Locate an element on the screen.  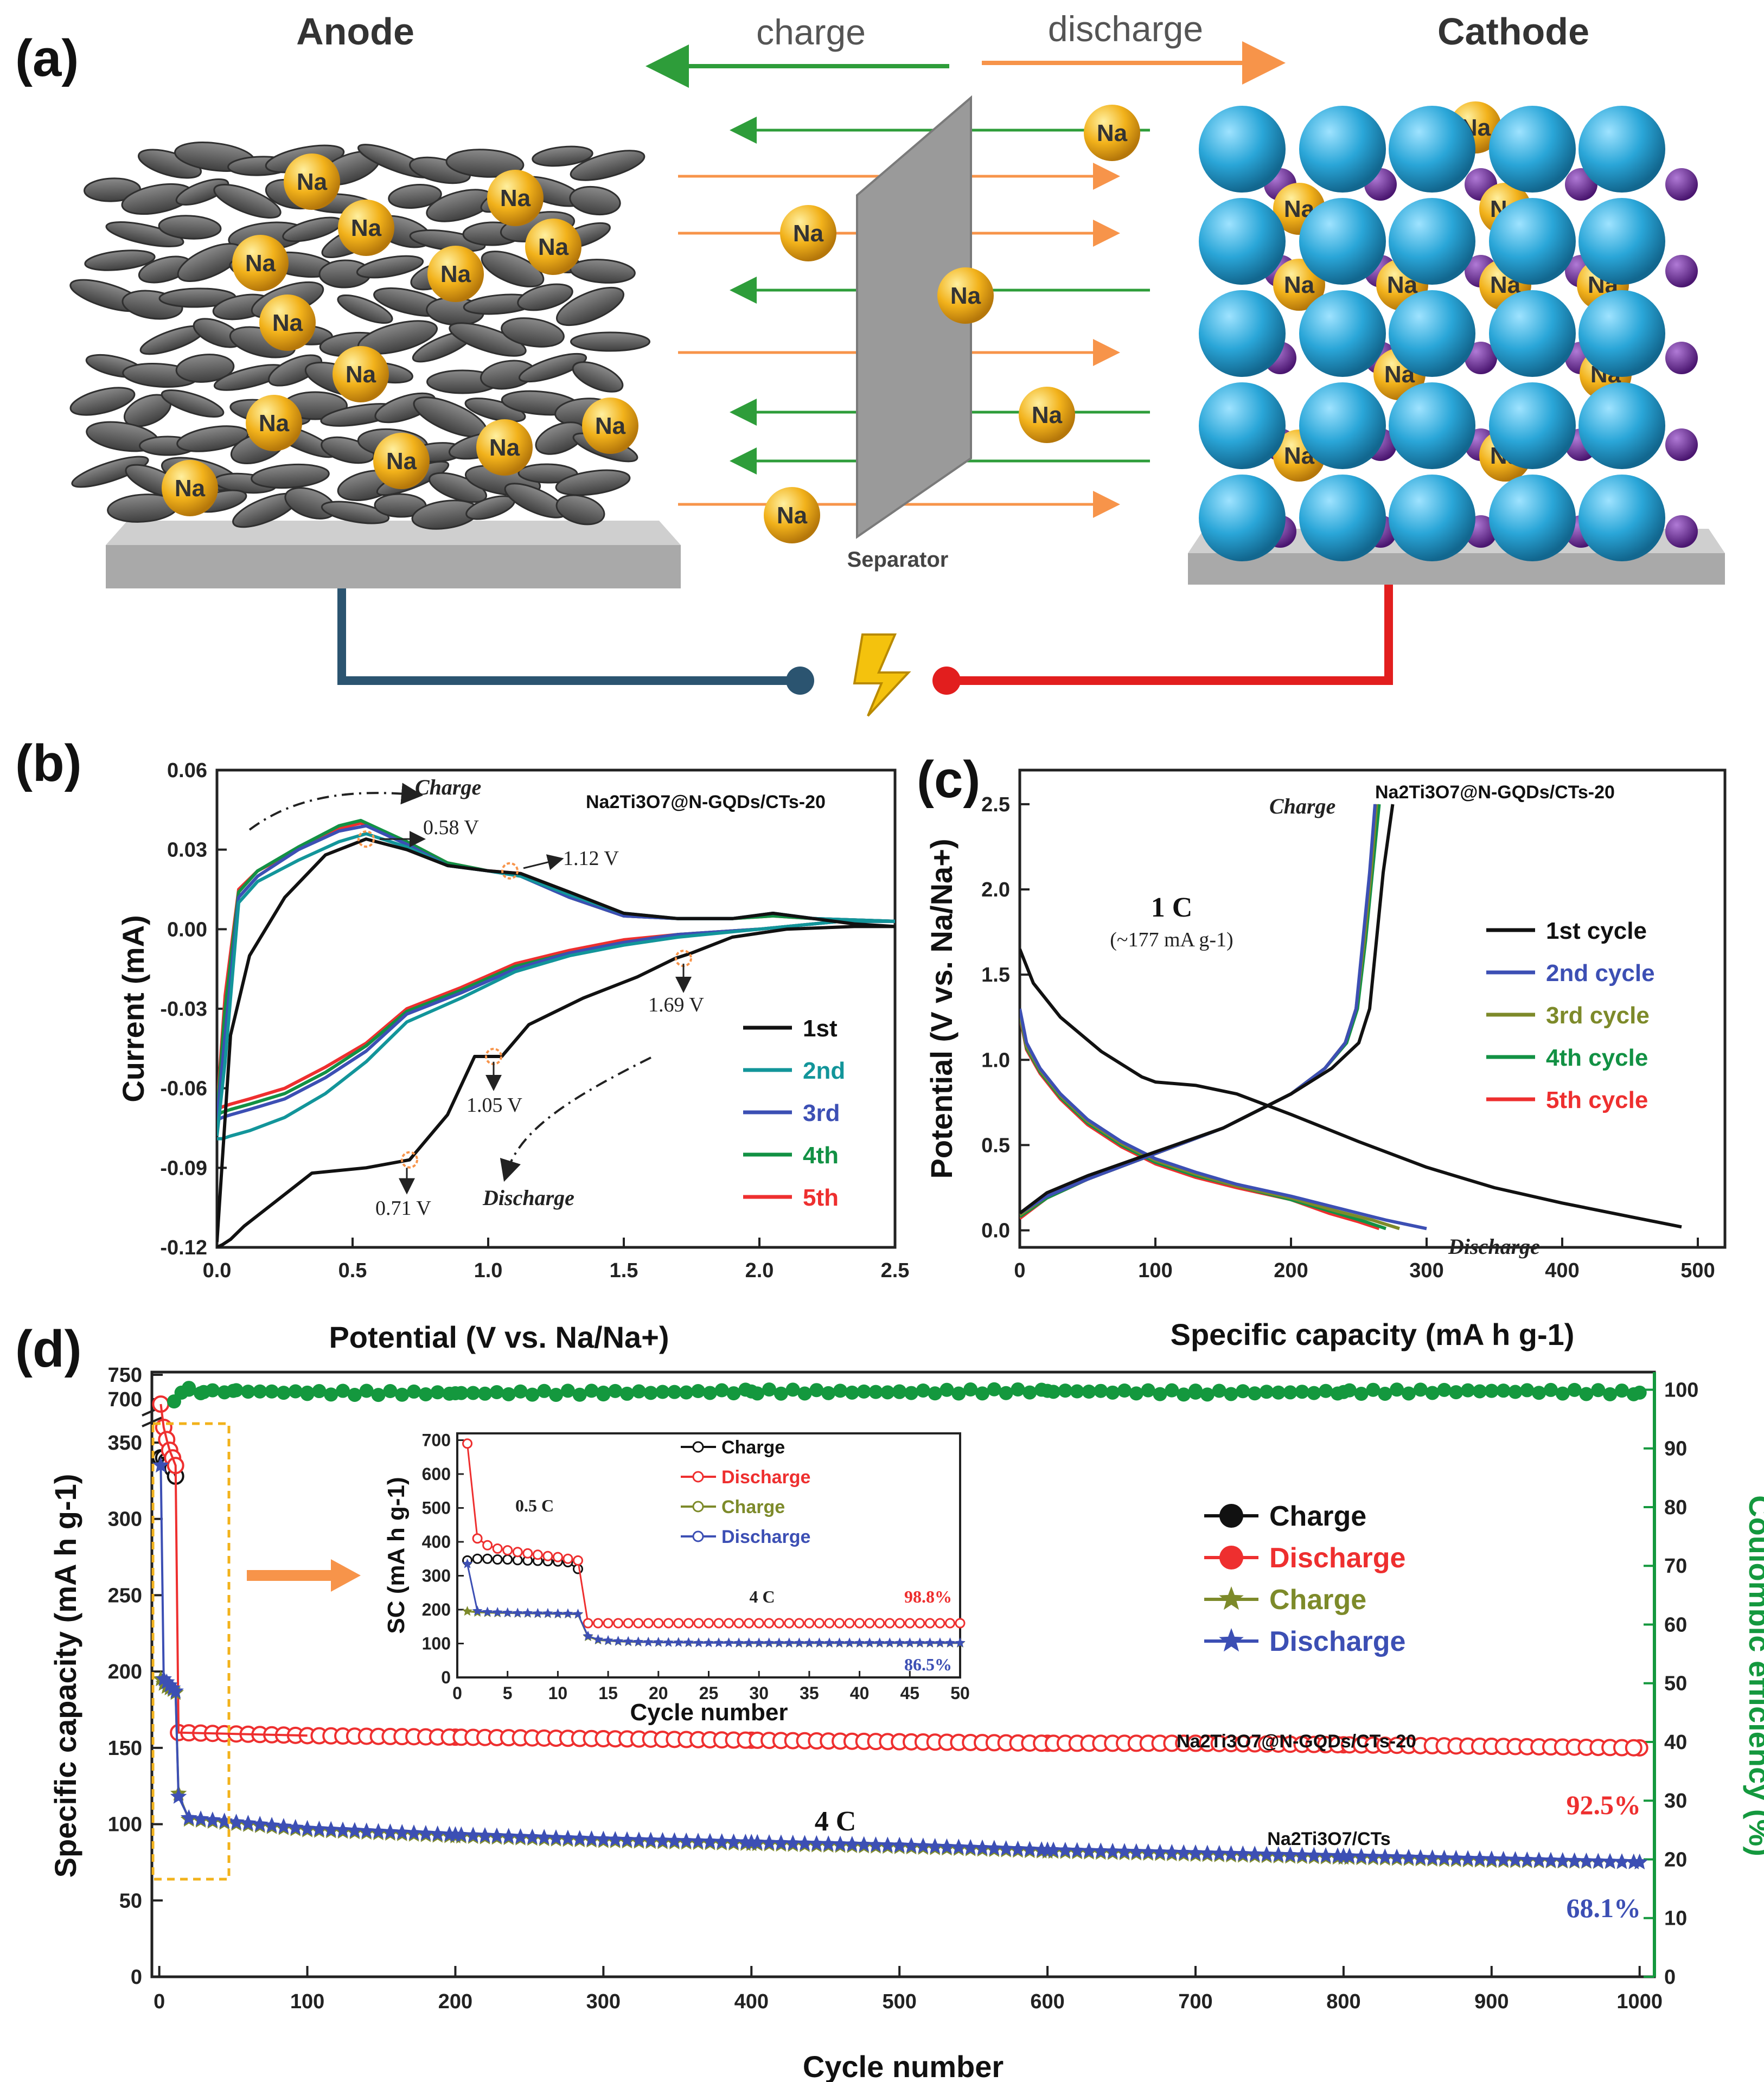
inset-retention-top: 98.8% is located at coordinates (928, 1596).